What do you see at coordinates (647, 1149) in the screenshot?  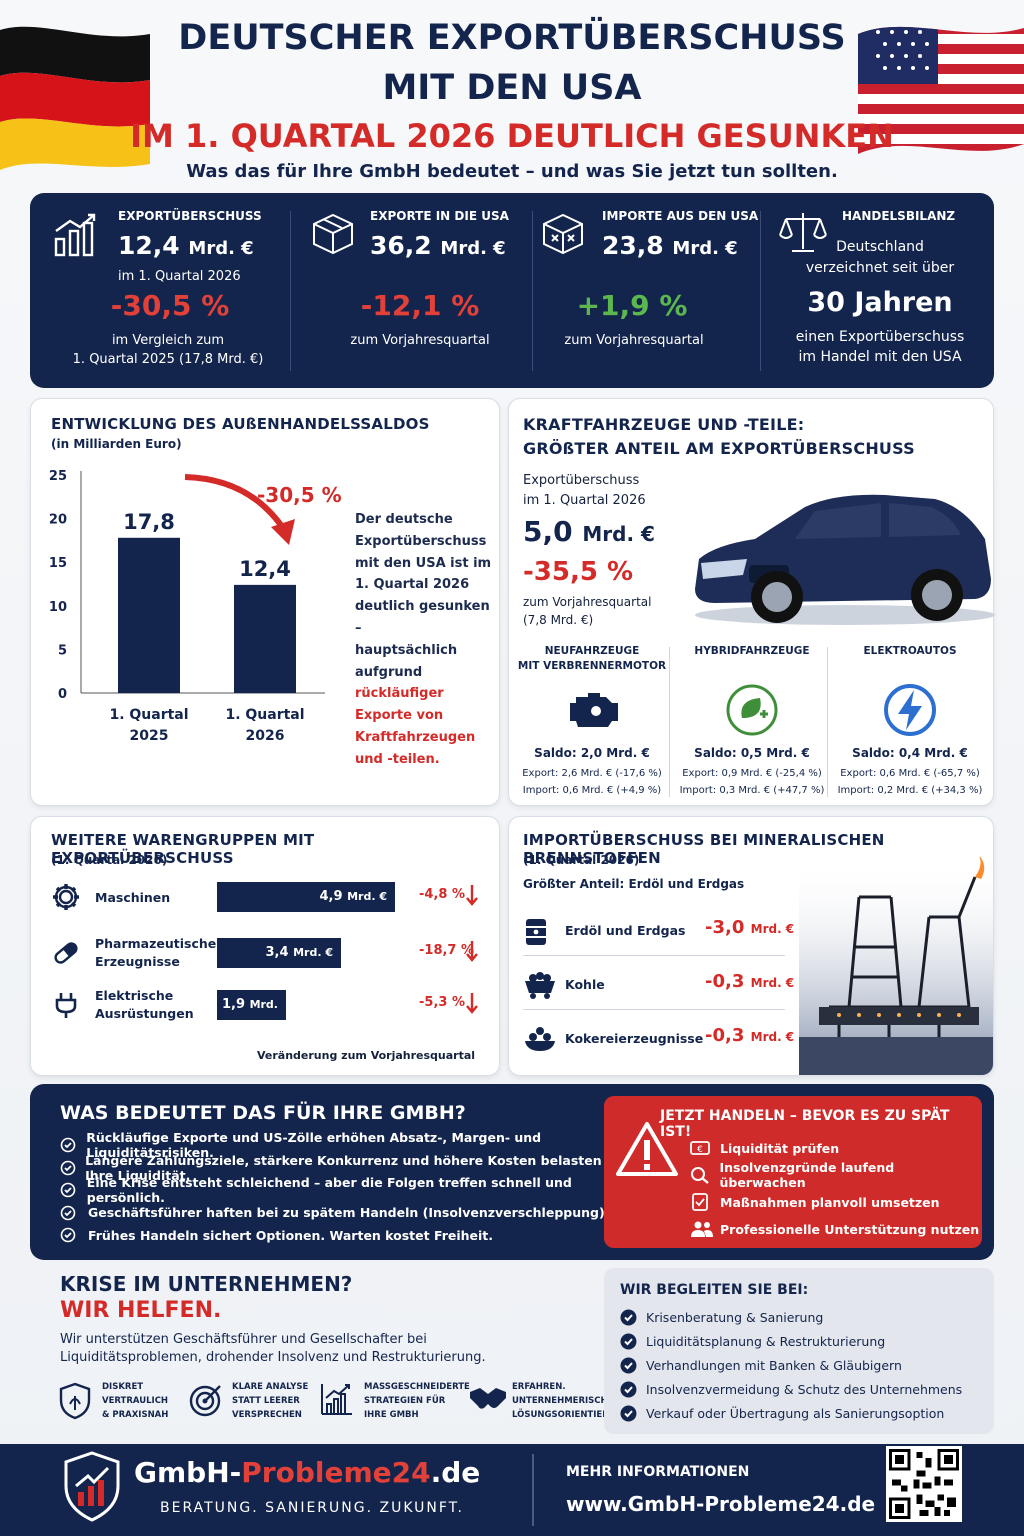 I see `warning-icon` at bounding box center [647, 1149].